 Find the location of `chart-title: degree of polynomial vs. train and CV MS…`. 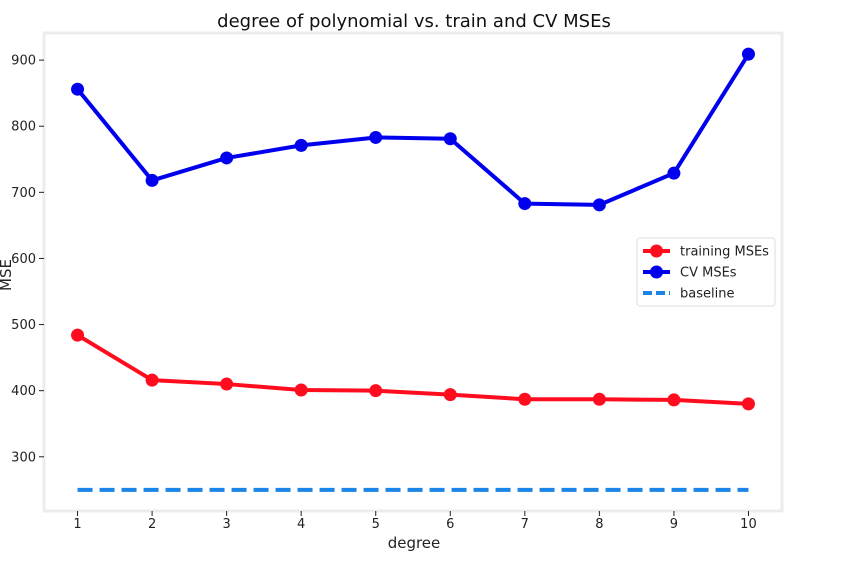

chart-title: degree of polynomial vs. train and CV MS… is located at coordinates (414, 21).